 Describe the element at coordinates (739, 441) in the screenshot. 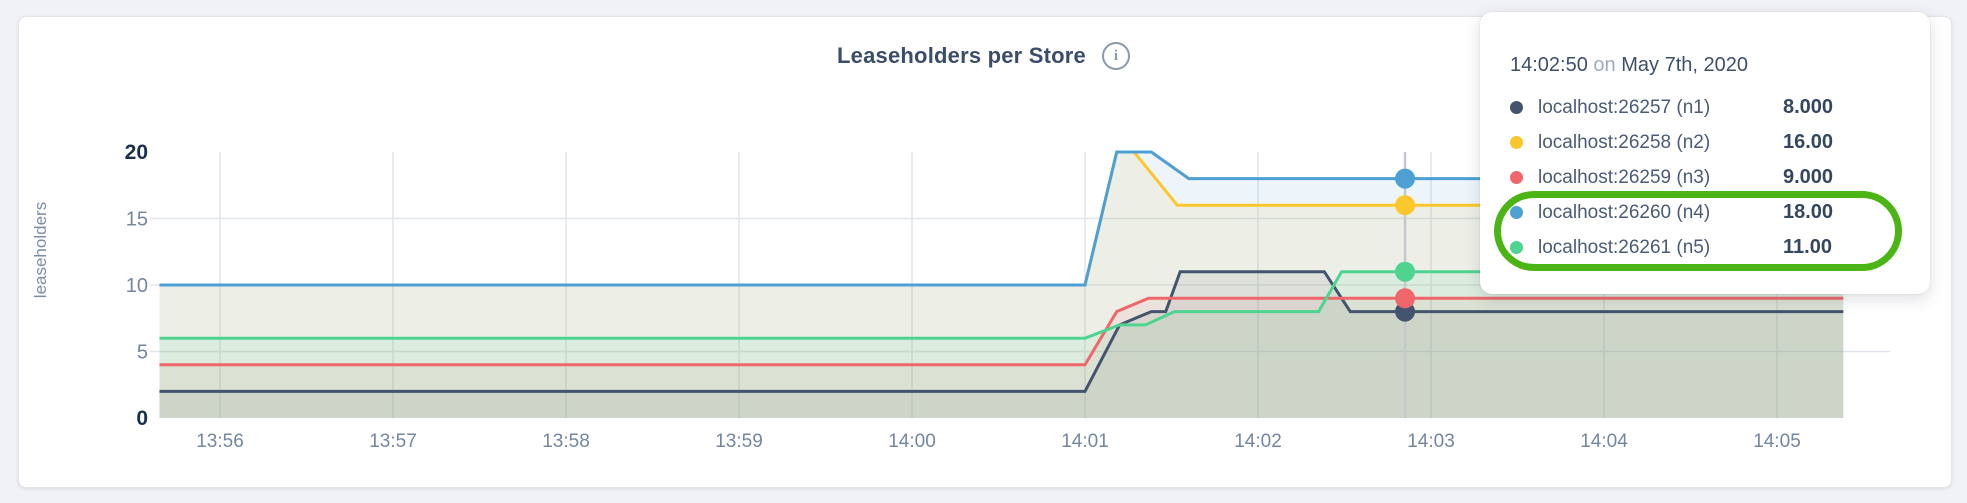

I see `x-tick-label: 13:59` at that location.